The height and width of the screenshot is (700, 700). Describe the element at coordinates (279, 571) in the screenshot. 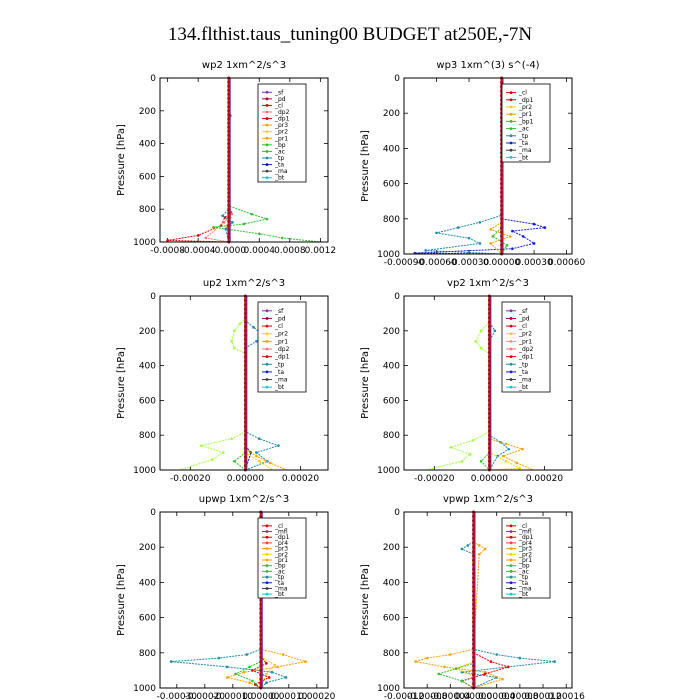

I see `legend-label: _ac` at that location.